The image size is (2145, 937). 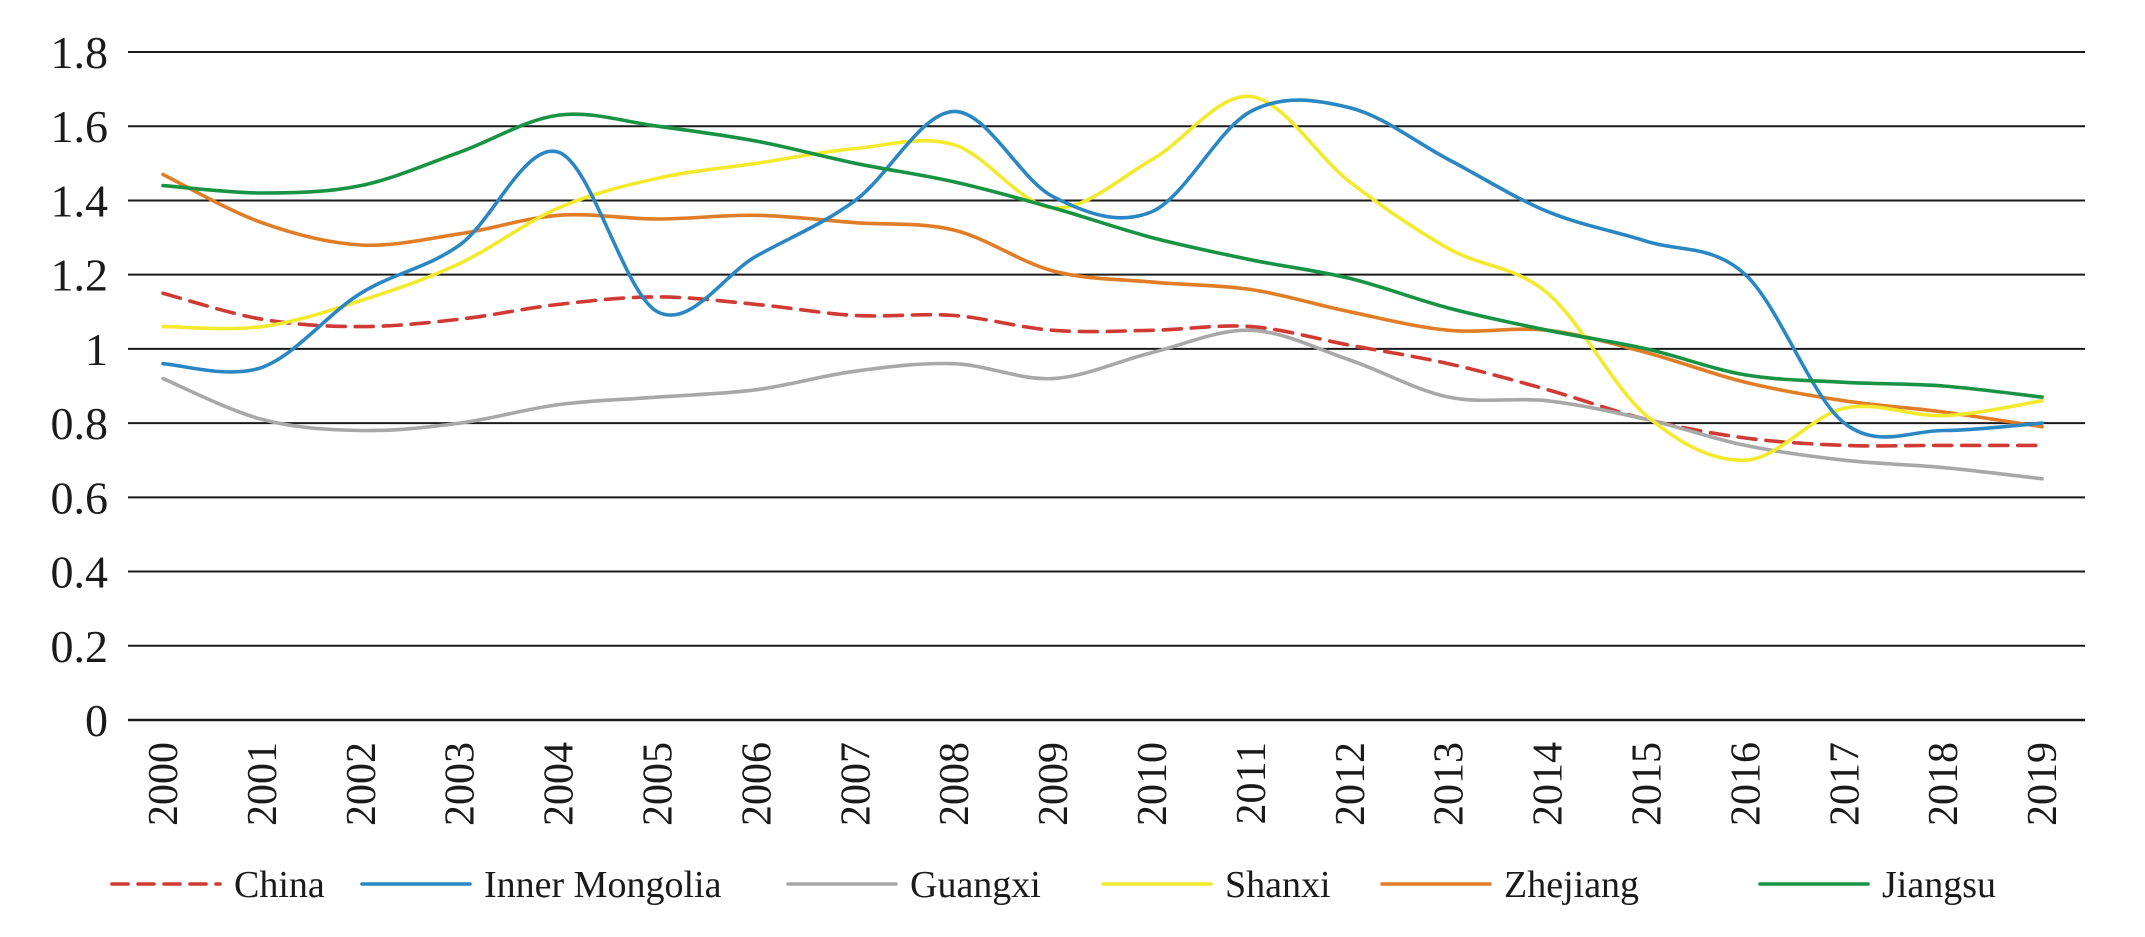 What do you see at coordinates (1845, 784) in the screenshot?
I see `x-tick-label: 2017` at bounding box center [1845, 784].